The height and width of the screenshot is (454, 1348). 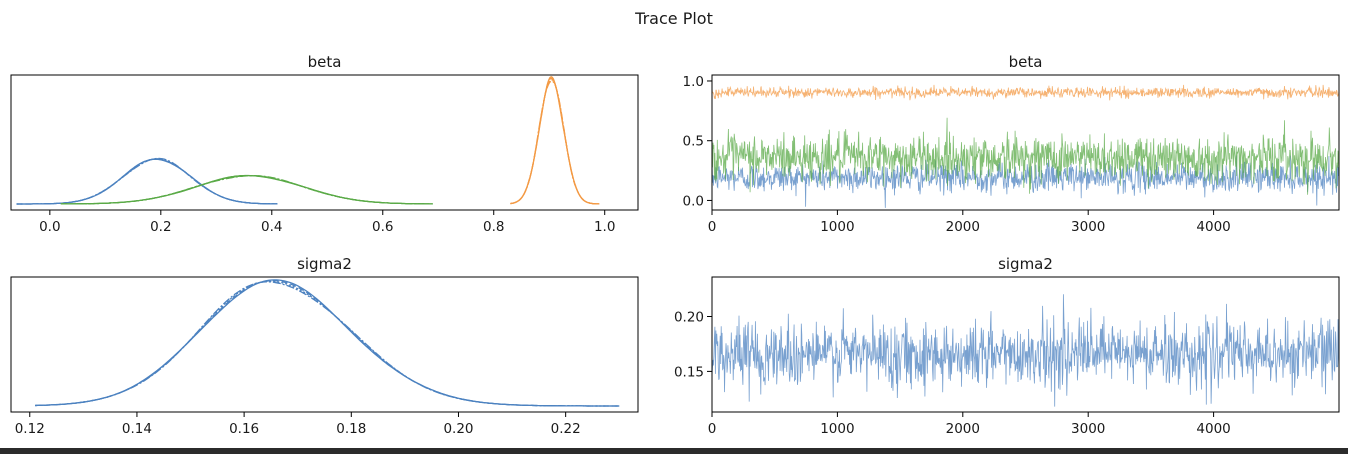 What do you see at coordinates (160, 227) in the screenshot?
I see `beta-kde-xtick-label: 0.2` at bounding box center [160, 227].